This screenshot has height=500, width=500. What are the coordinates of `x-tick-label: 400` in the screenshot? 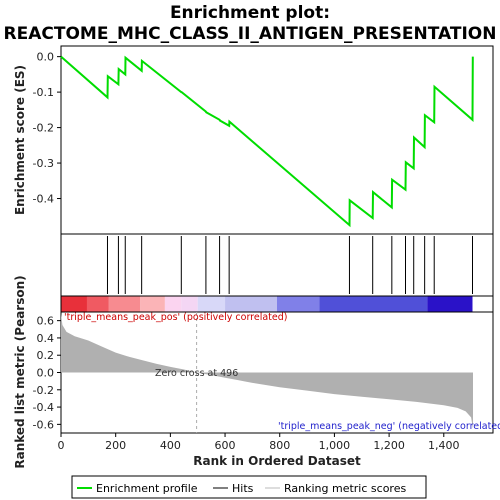 It's located at (170, 445).